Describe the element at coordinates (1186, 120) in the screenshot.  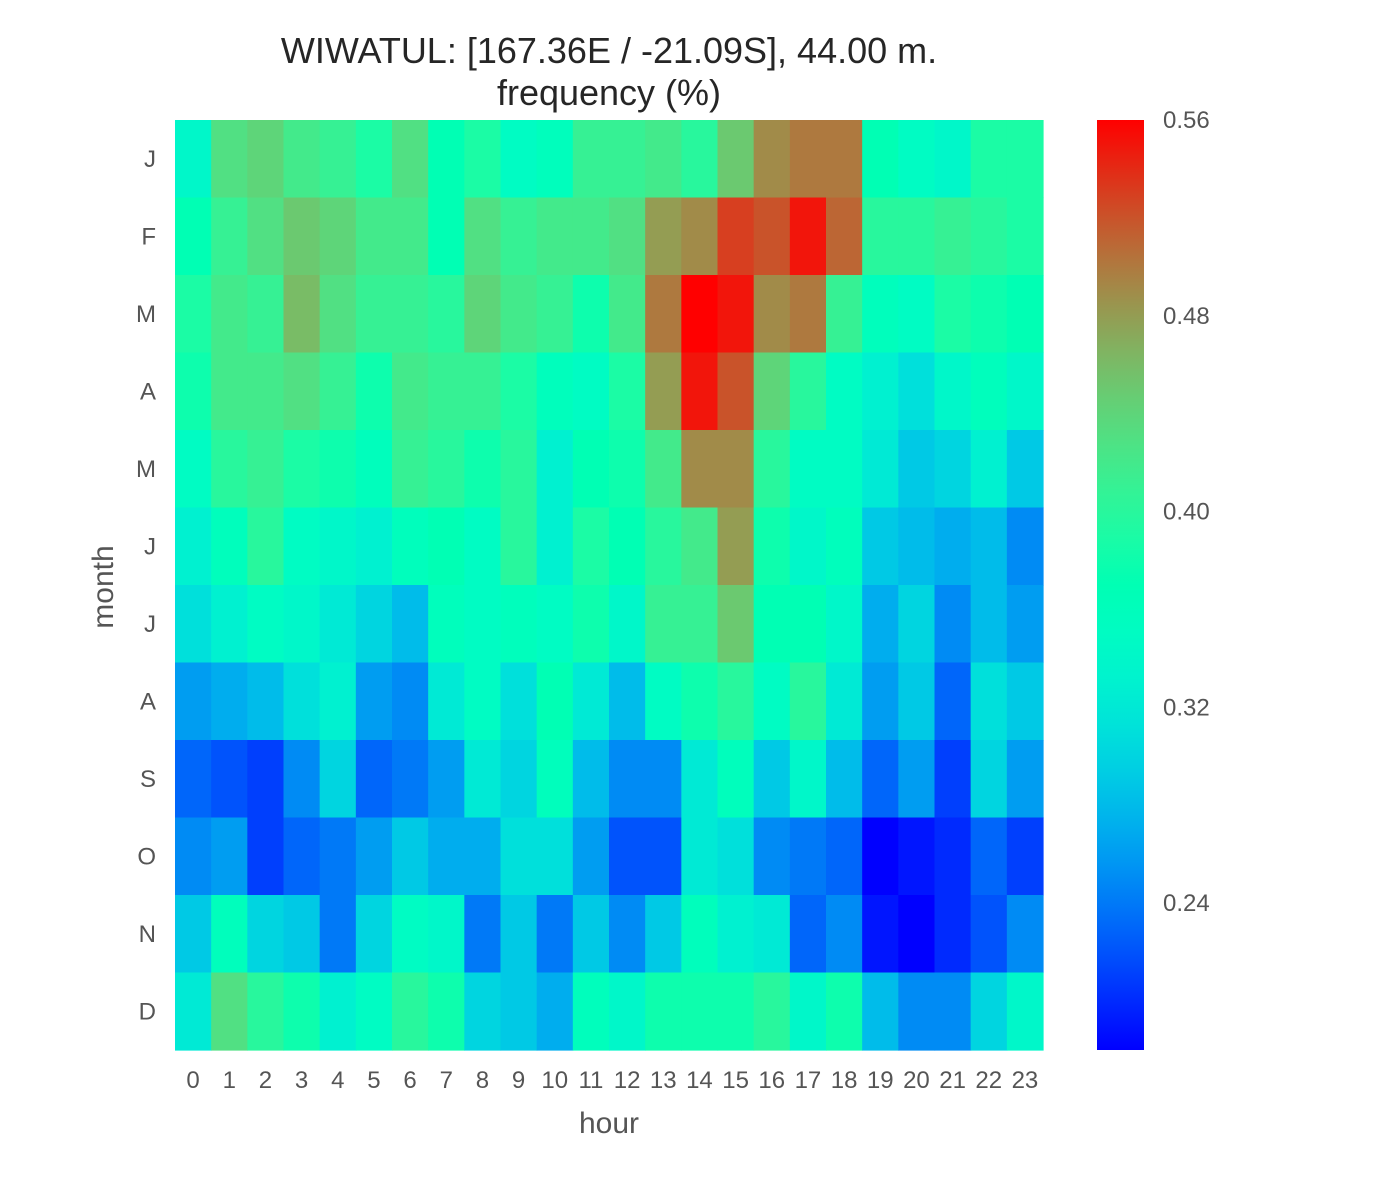
I see `colorbar-tick-label: 0.56` at that location.